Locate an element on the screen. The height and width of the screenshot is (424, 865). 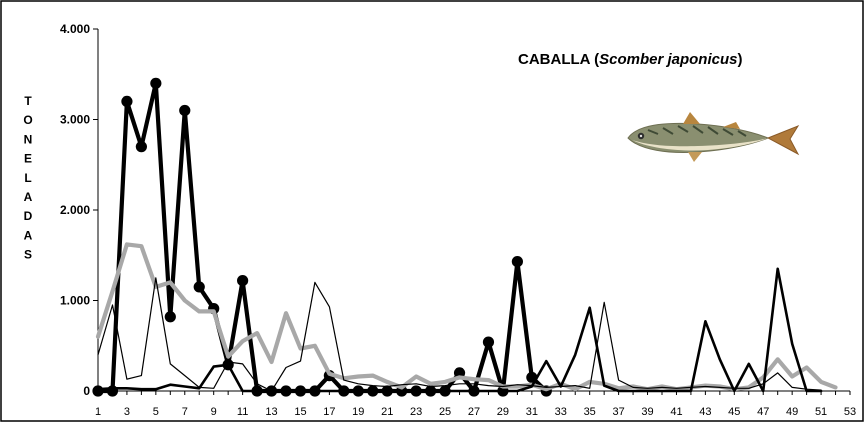
x-tick-label: 45 is located at coordinates (734, 412).